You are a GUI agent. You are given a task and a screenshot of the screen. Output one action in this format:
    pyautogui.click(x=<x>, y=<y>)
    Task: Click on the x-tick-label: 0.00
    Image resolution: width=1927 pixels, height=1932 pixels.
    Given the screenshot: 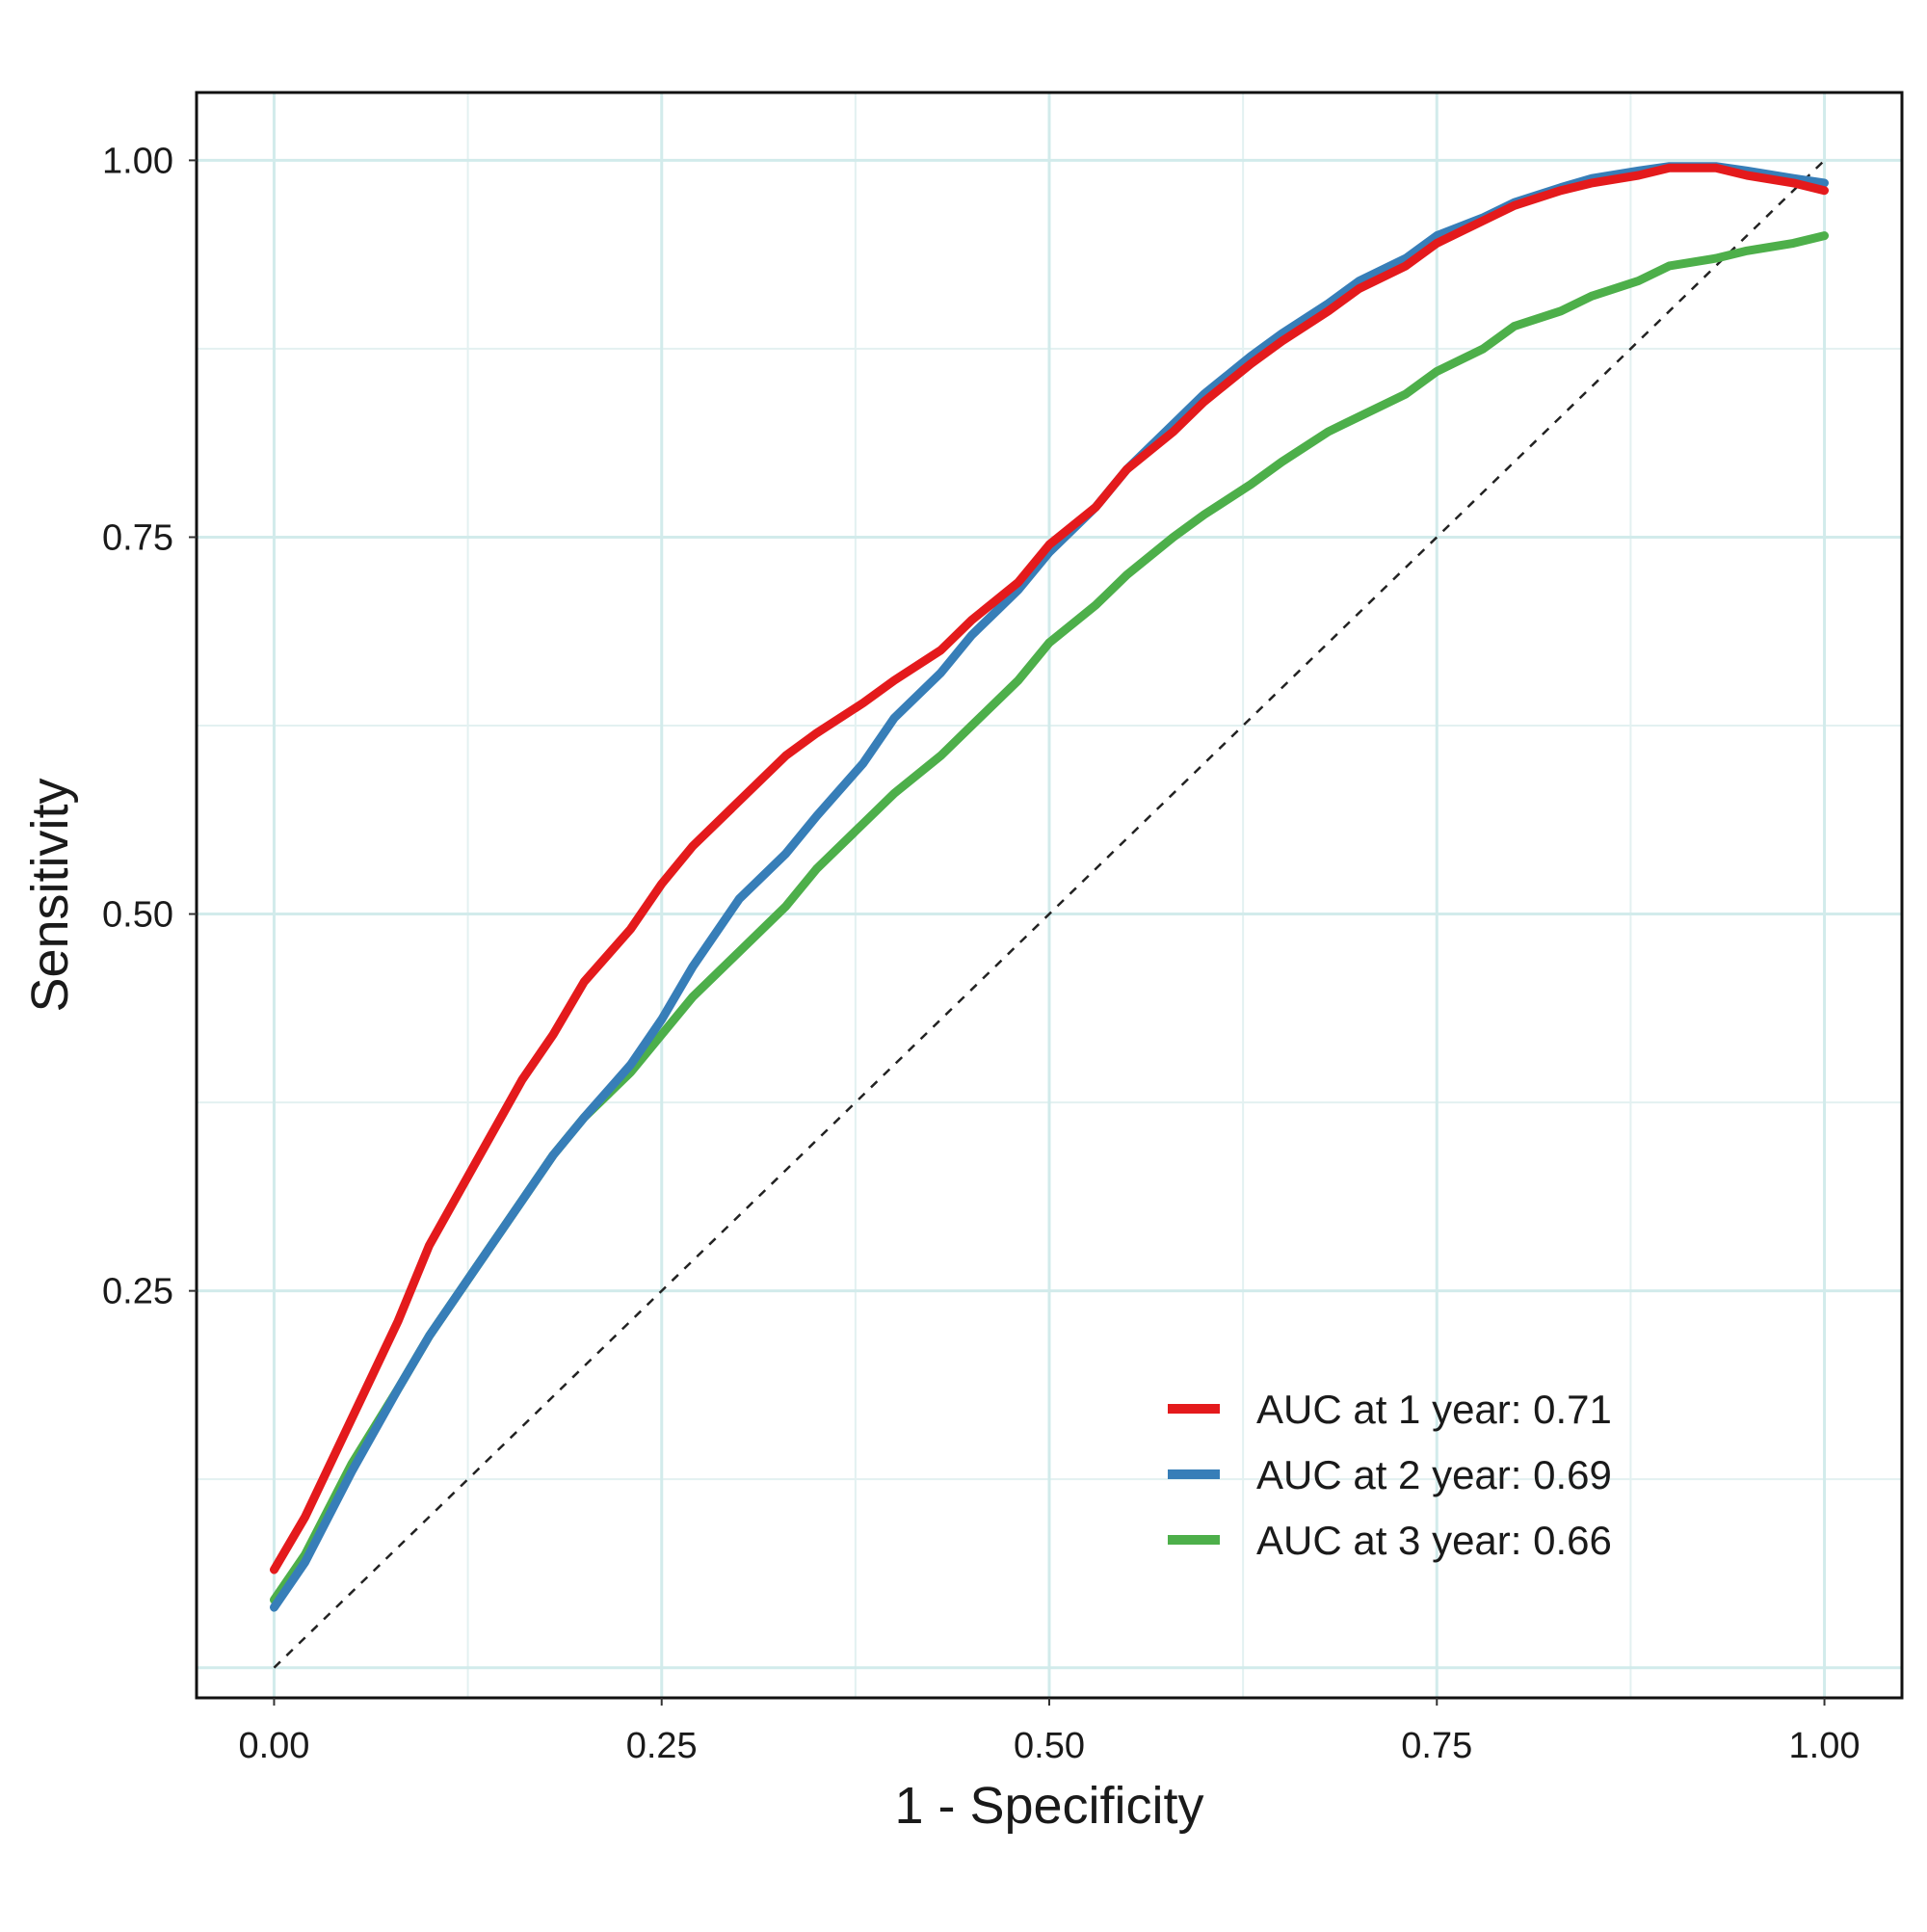 What is the action you would take?
    pyautogui.click(x=273, y=1746)
    